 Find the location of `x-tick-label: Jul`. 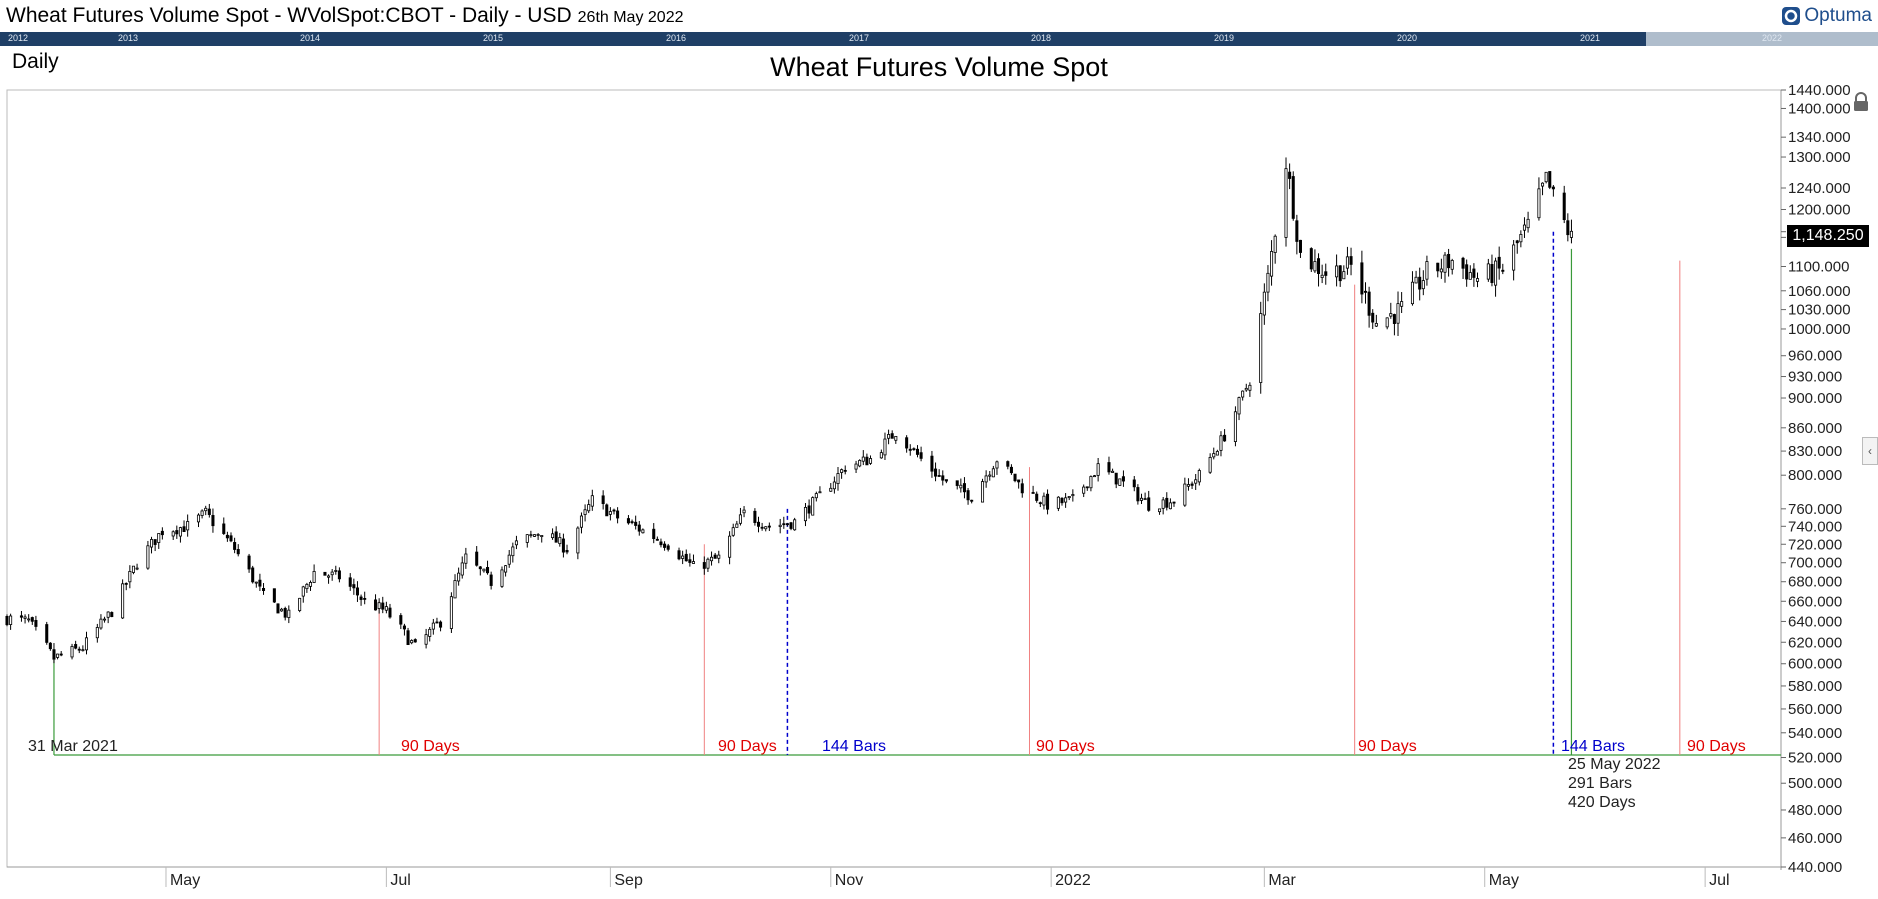

x-tick-label: Jul is located at coordinates (400, 880).